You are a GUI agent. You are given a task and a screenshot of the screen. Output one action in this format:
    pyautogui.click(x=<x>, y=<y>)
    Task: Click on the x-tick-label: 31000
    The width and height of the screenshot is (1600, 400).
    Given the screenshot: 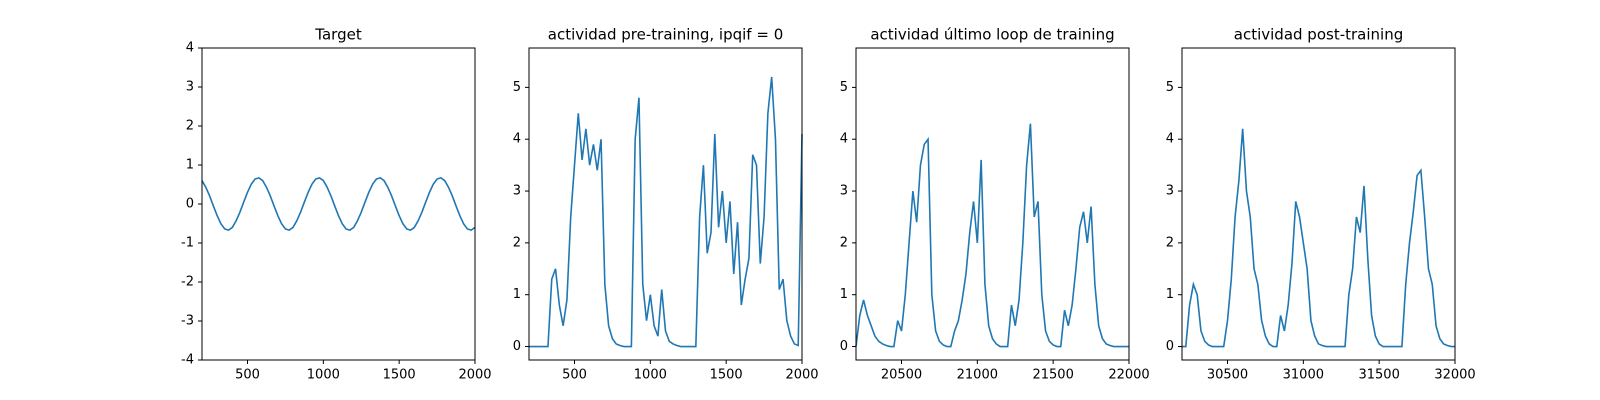 What is the action you would take?
    pyautogui.click(x=1303, y=375)
    